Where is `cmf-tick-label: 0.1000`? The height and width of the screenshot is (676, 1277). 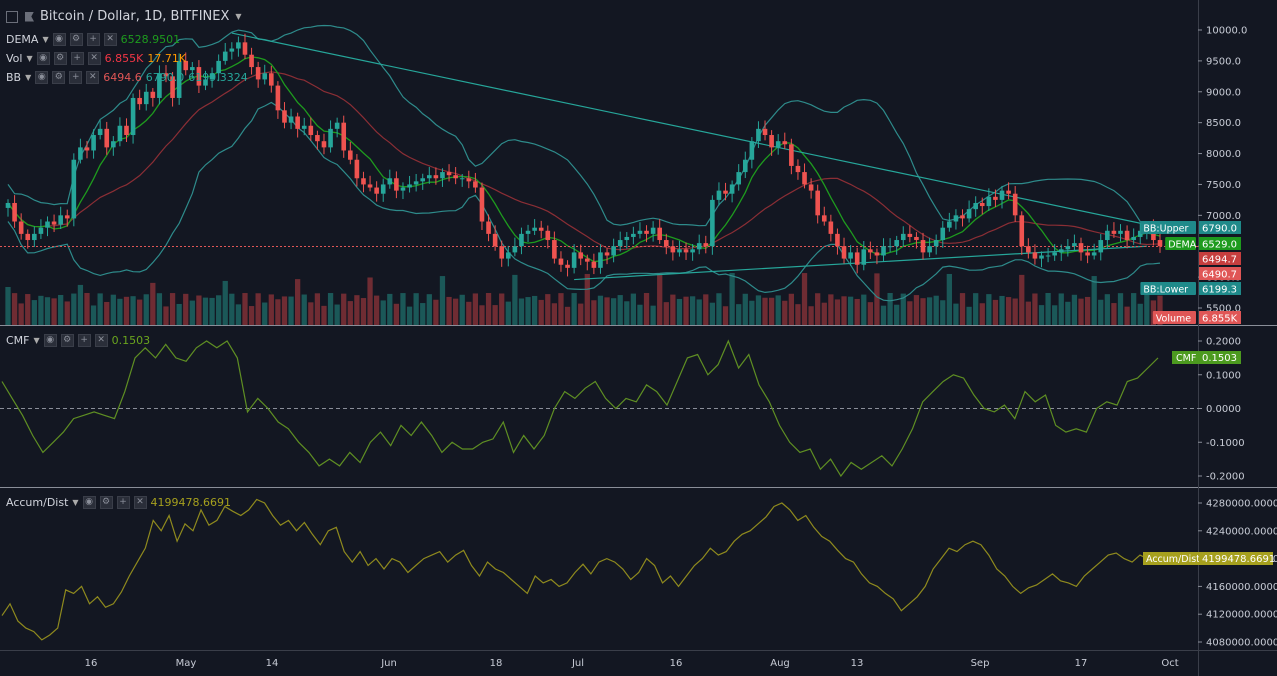
cmf-tick-label: 0.1000 is located at coordinates (1223, 375).